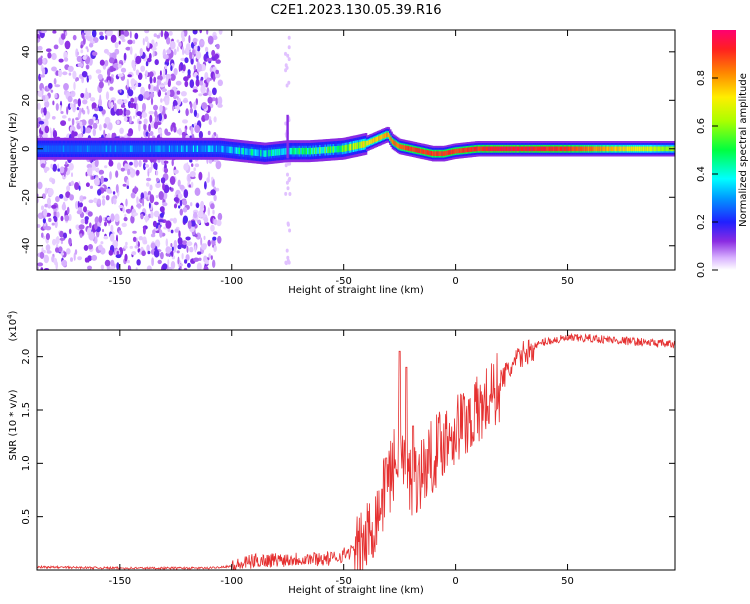 The height and width of the screenshot is (604, 750). Describe the element at coordinates (26, 357) in the screenshot. I see `y-tick-label: 2.0` at that location.